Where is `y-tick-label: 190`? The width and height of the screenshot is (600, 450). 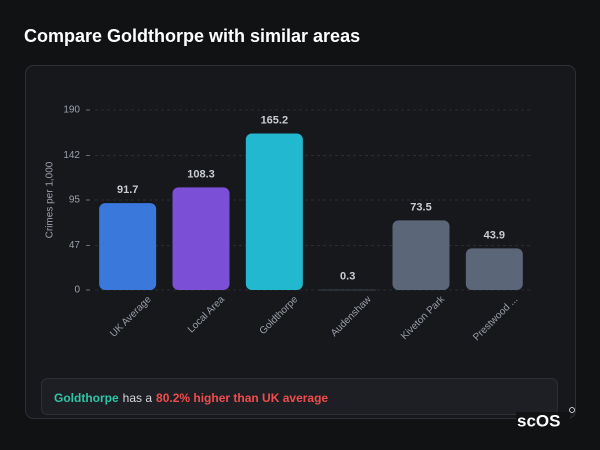
y-tick-label: 190 is located at coordinates (71, 110).